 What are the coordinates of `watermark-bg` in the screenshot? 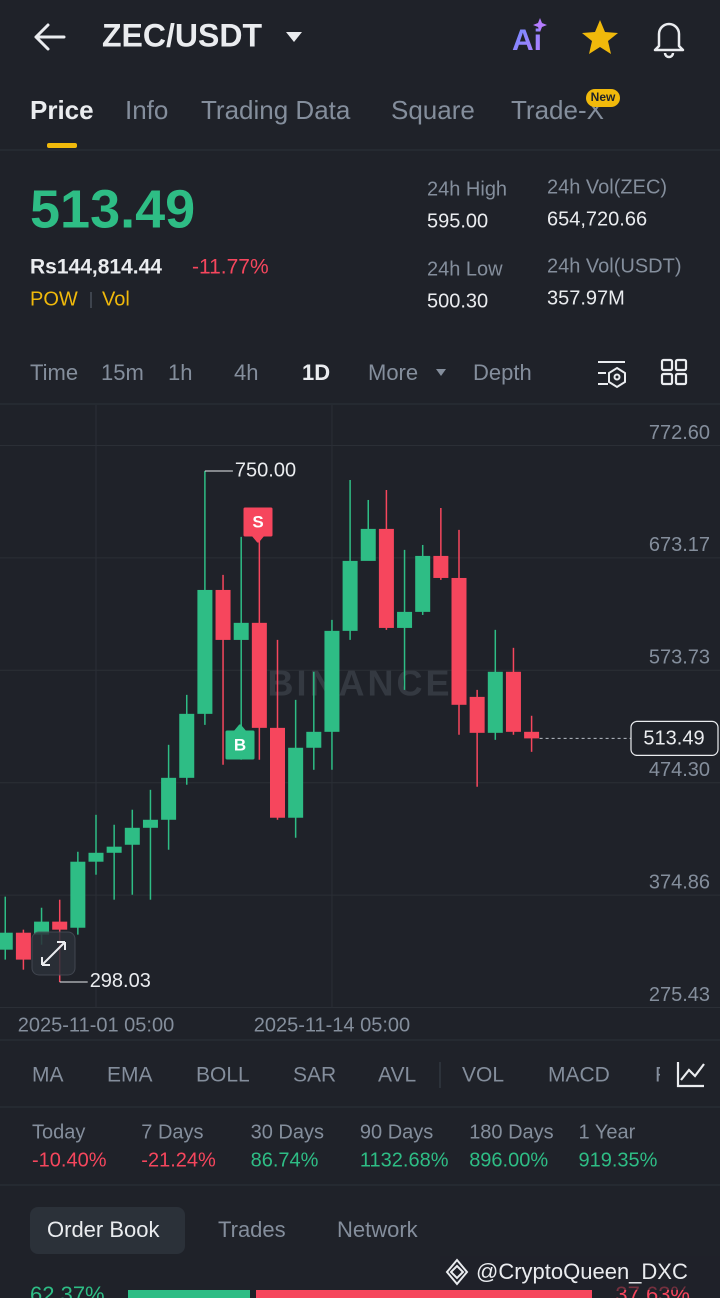 It's located at (580, 1273).